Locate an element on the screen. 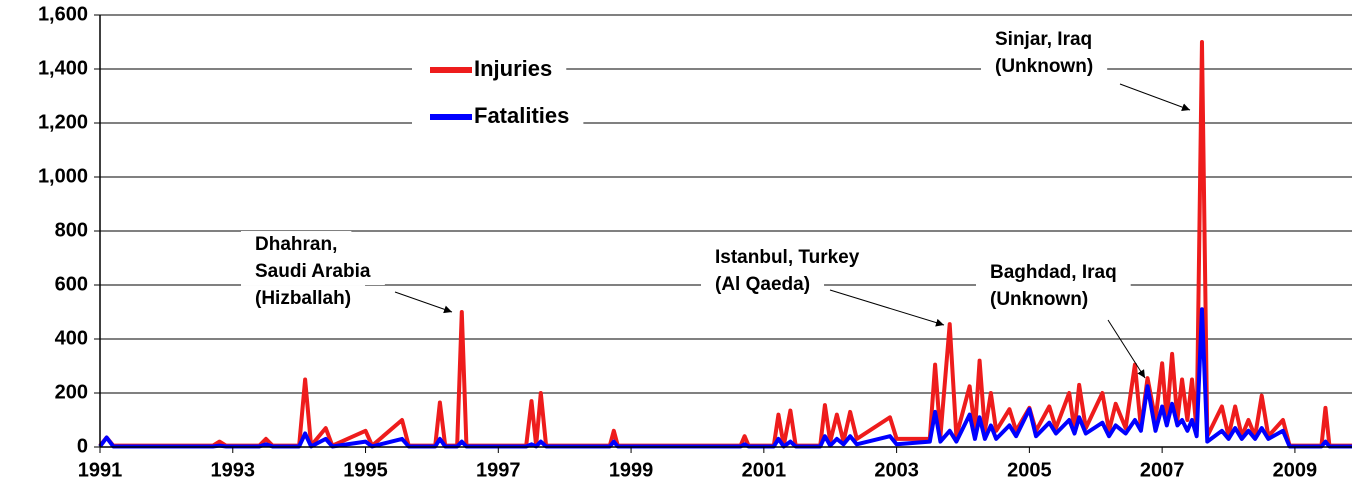 Image resolution: width=1354 pixels, height=487 pixels. x-tick-label: 1995 is located at coordinates (365, 470).